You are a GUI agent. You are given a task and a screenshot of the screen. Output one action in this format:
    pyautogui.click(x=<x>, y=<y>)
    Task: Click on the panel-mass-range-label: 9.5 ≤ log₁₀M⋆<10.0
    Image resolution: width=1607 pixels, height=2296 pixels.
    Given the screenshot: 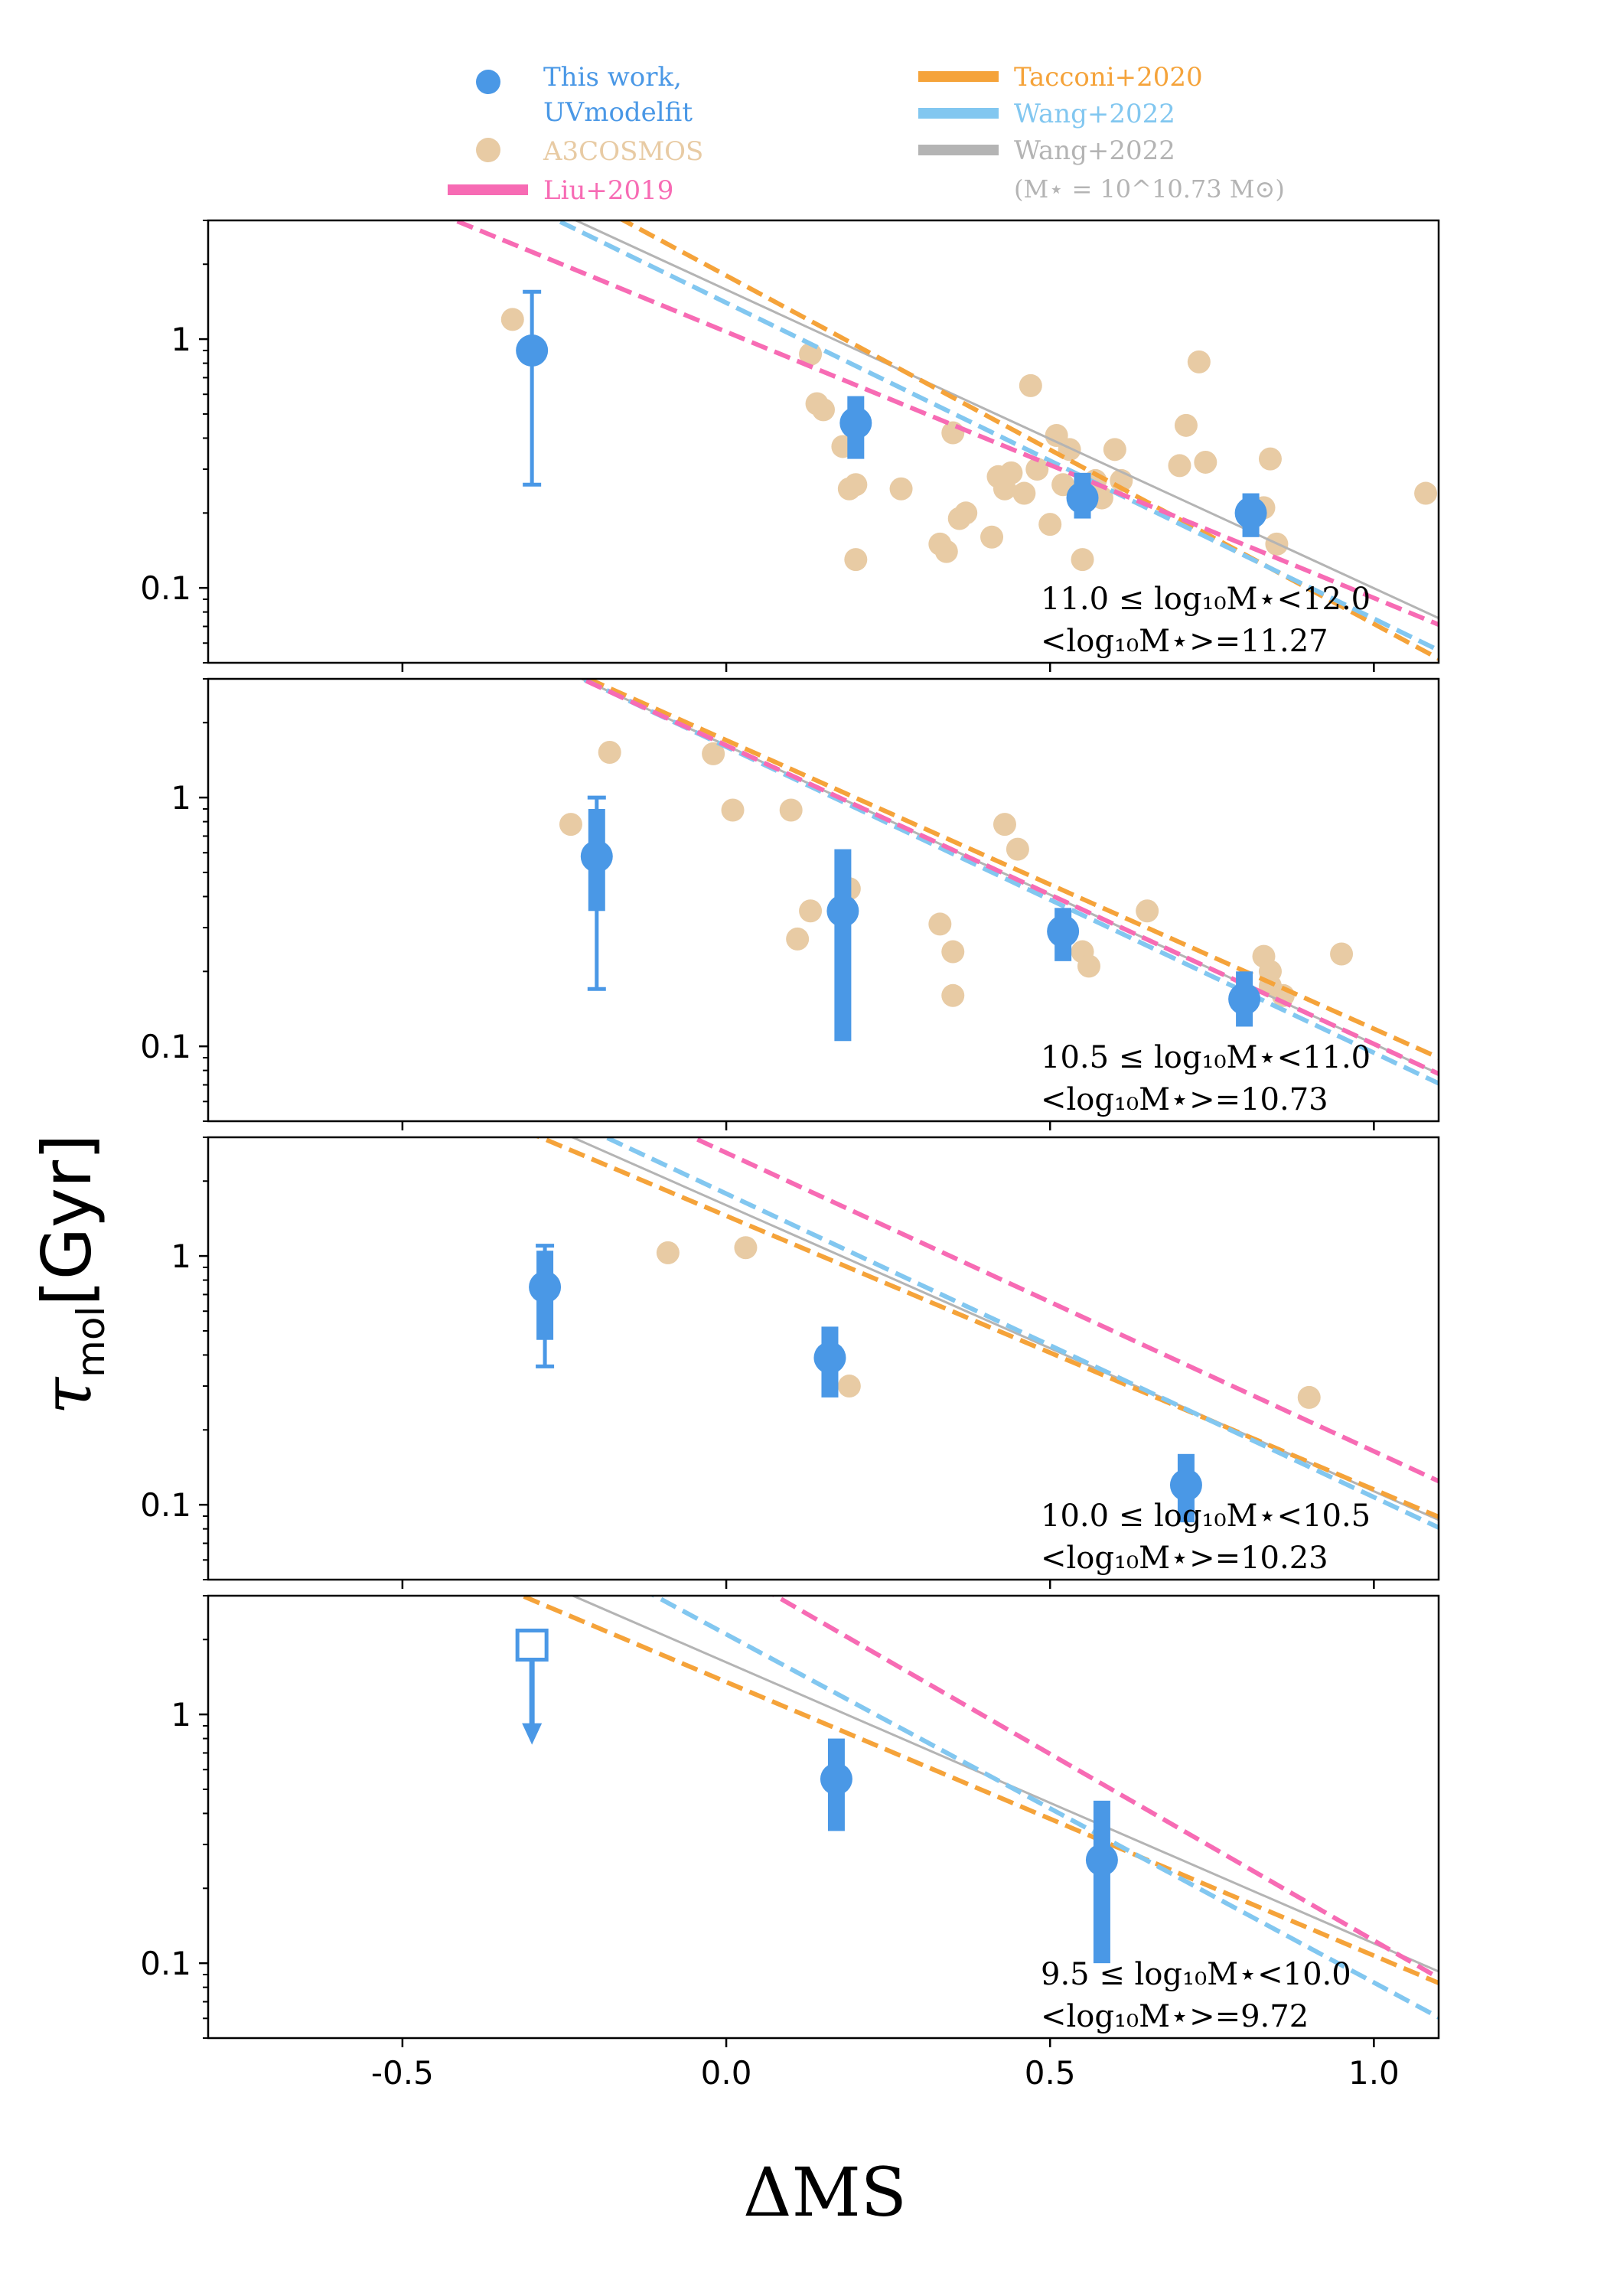 What is the action you would take?
    pyautogui.click(x=1196, y=1974)
    